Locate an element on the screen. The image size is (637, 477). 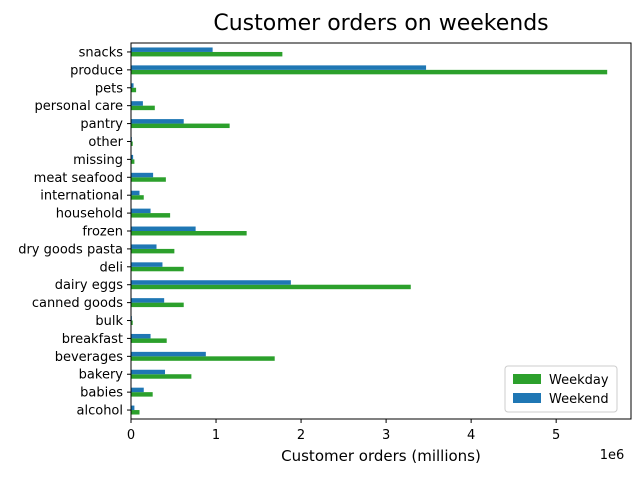
bar-weekday-pets is located at coordinates (134, 90).